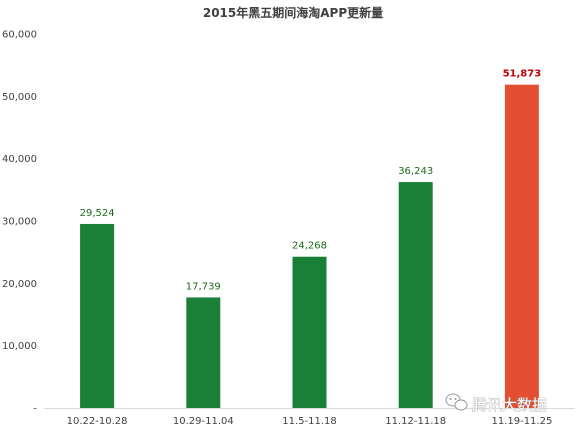  I want to click on data-label: 29,524, so click(97, 213).